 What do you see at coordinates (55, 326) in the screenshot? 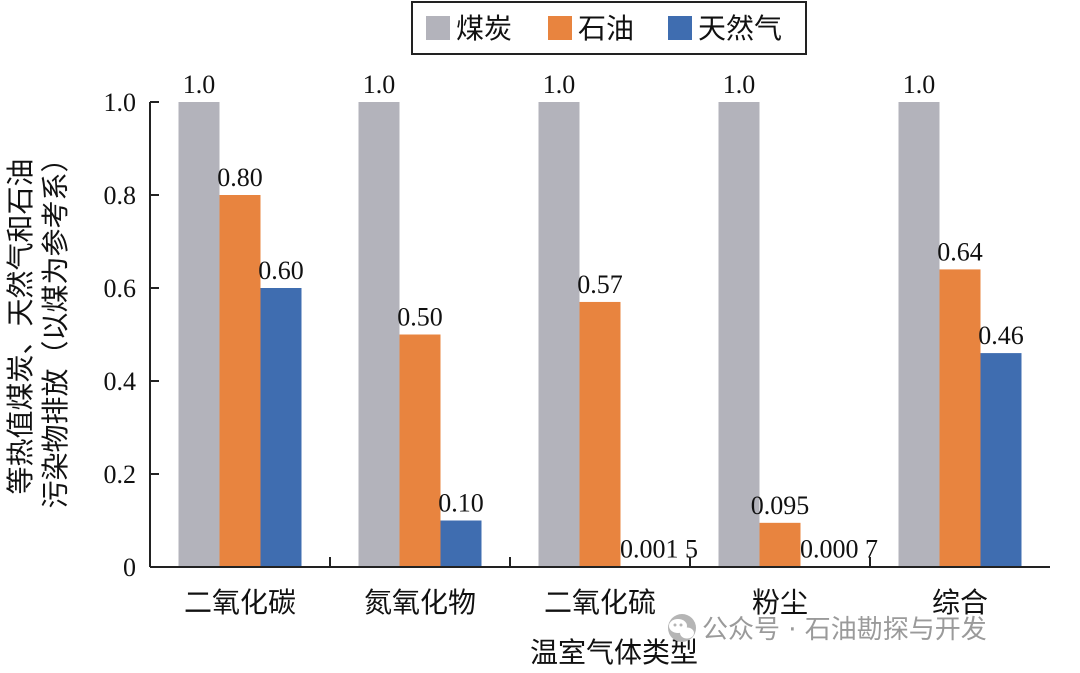
I see `y-axis-title-line: 污染物排放（以煤为参考系）` at bounding box center [55, 326].